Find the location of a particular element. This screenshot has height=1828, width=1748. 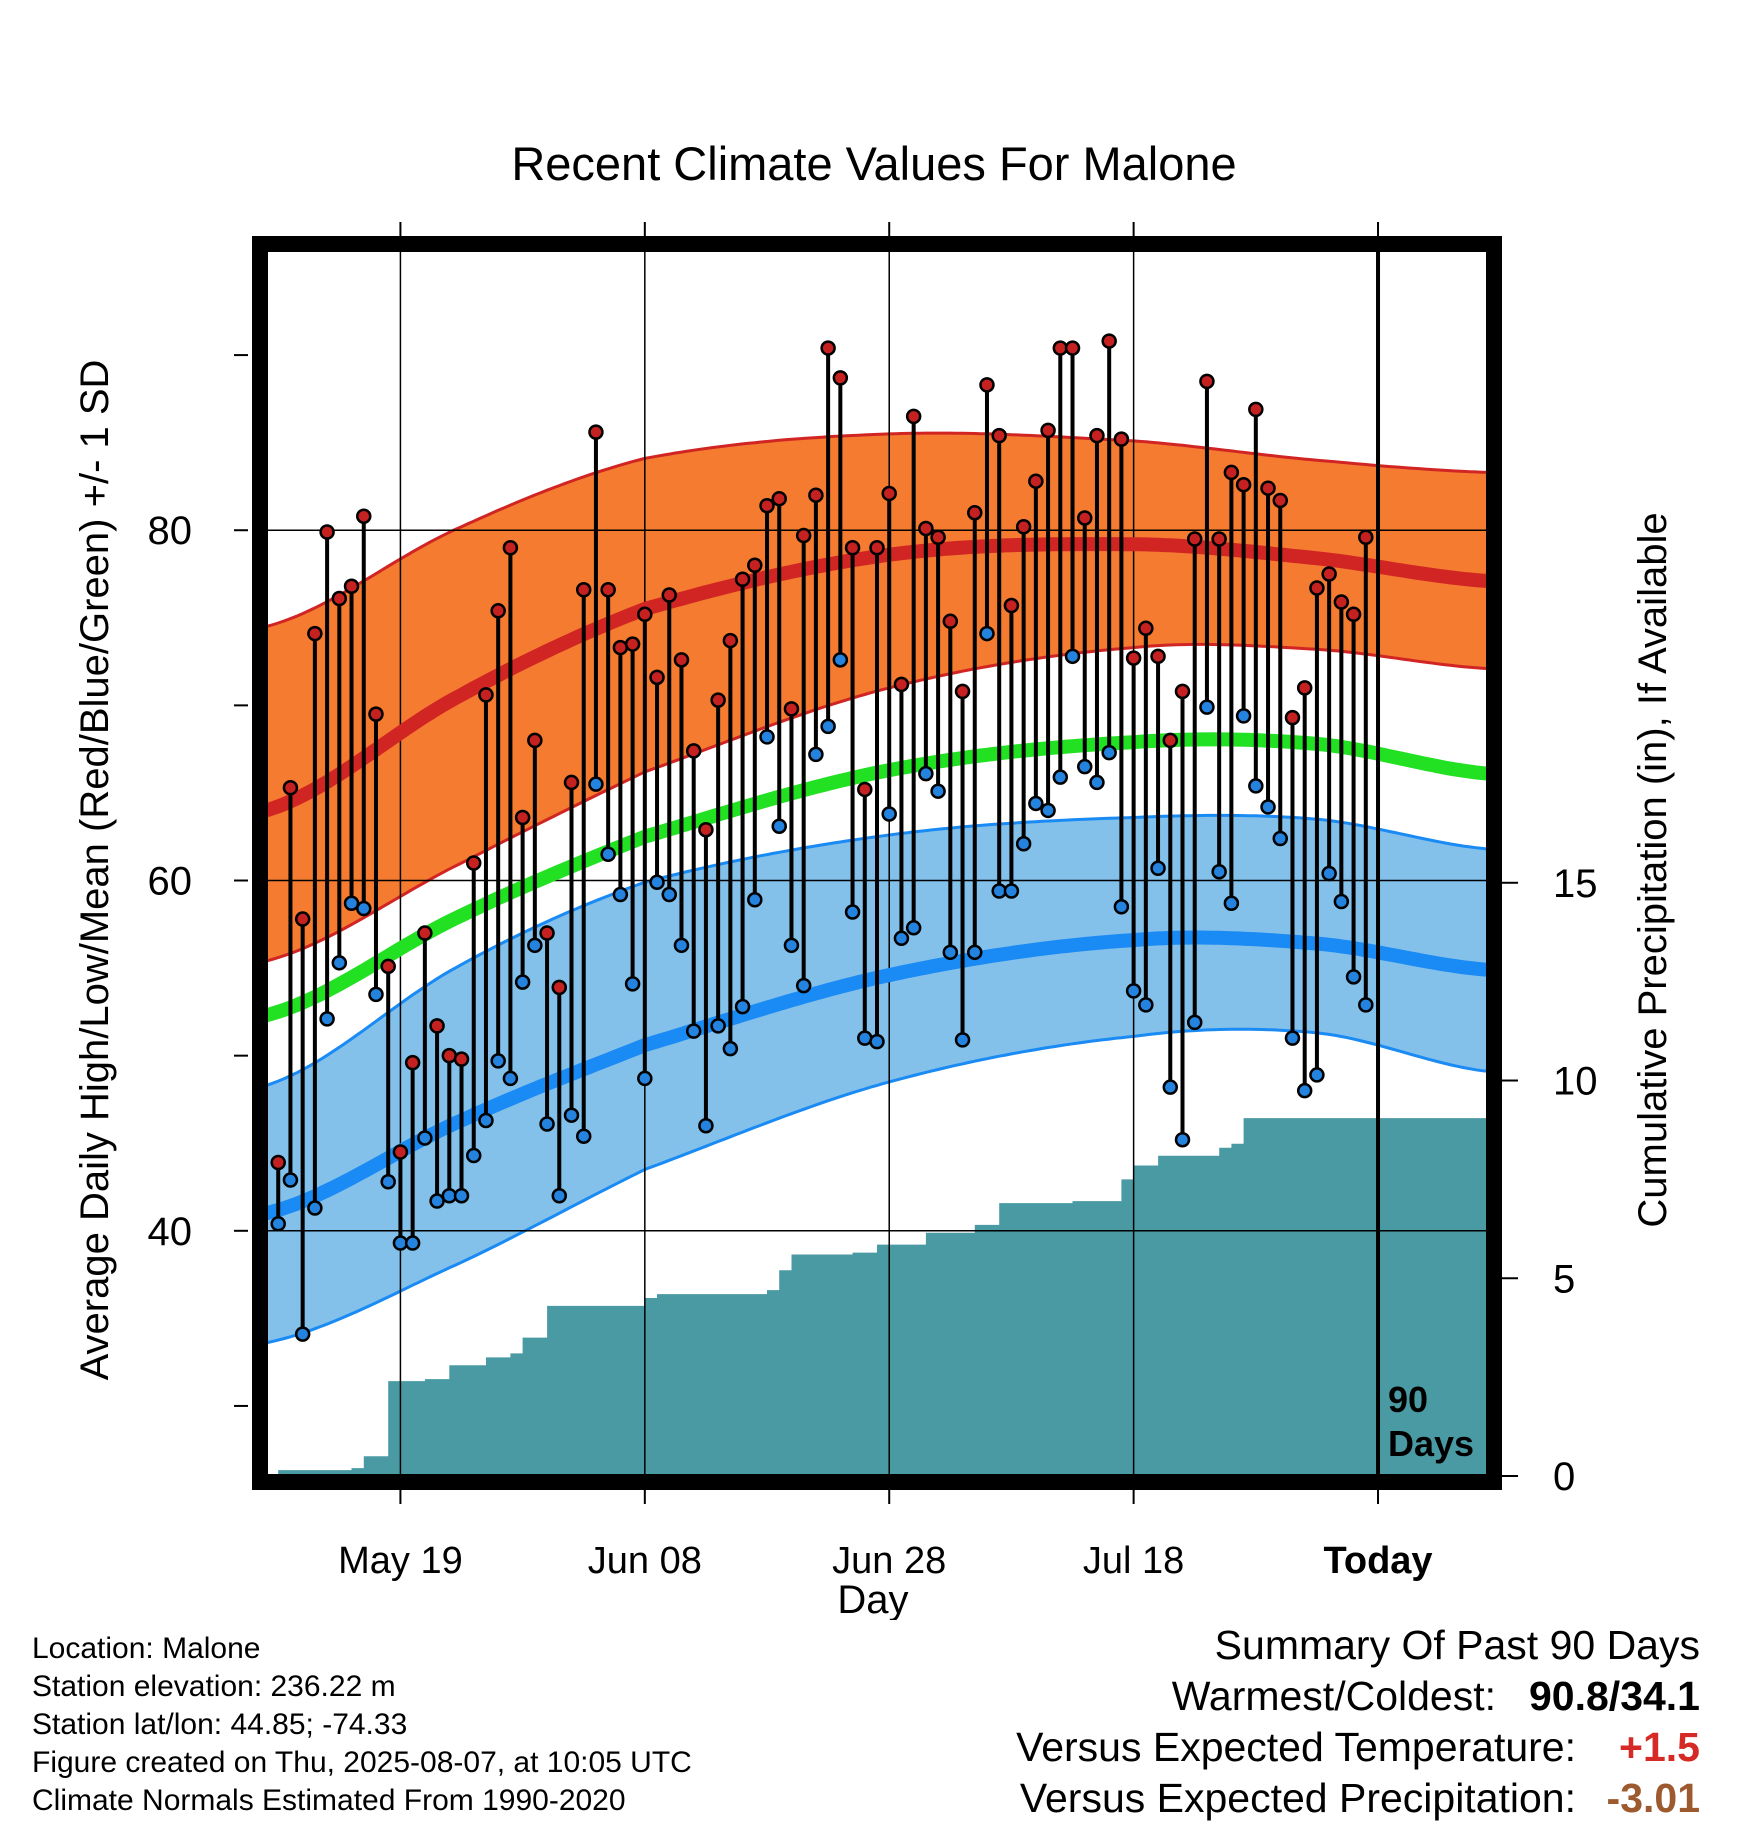

elevation-text: Station elevation: 236.22 m is located at coordinates (214, 1686).